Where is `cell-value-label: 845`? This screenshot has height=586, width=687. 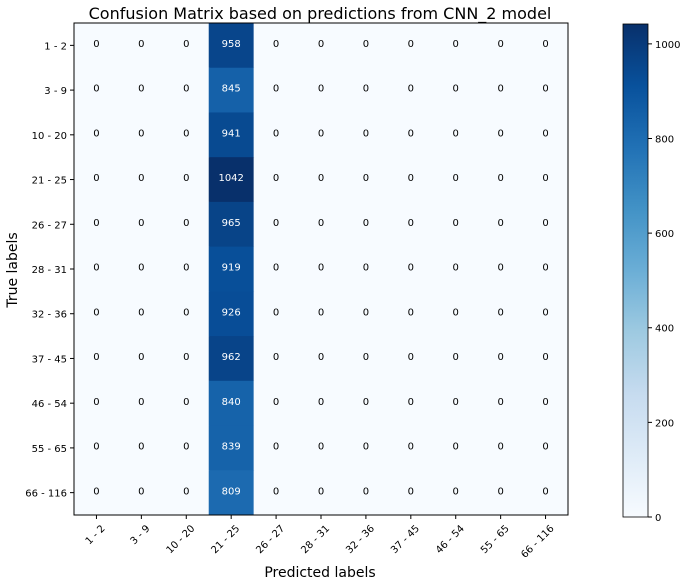
cell-value-label: 845 is located at coordinates (231, 89).